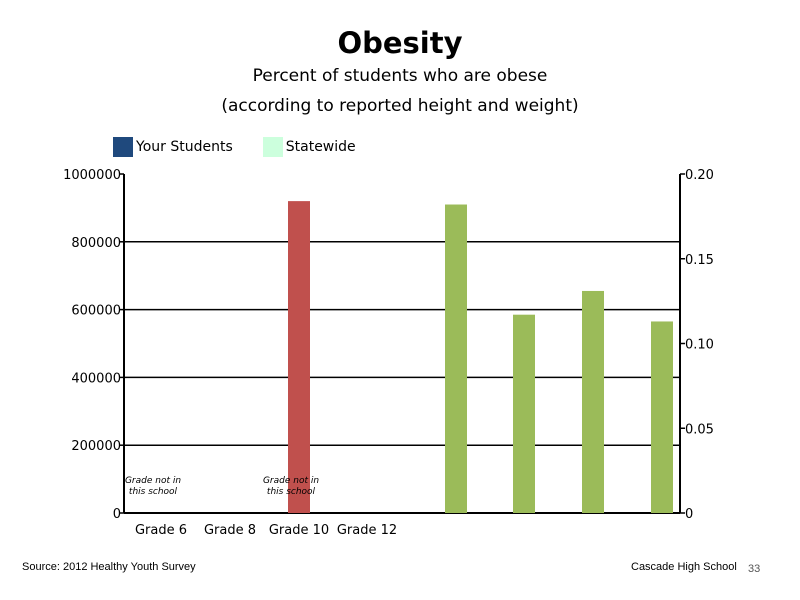  Describe the element at coordinates (96, 243) in the screenshot. I see `left-axis-tick-label: 800000` at that location.